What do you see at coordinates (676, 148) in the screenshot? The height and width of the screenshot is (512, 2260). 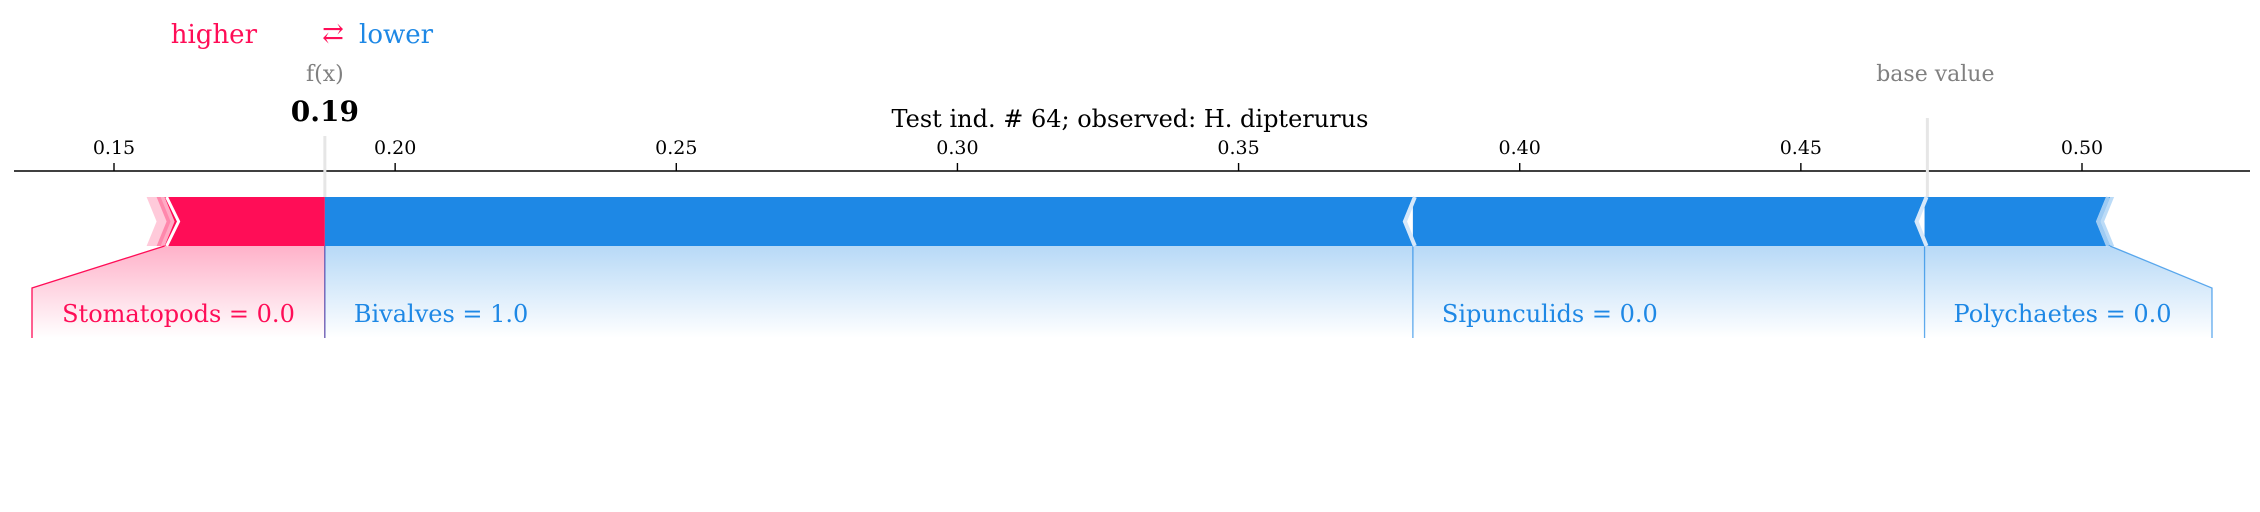 I see `x-tick-label: 0.25` at bounding box center [676, 148].